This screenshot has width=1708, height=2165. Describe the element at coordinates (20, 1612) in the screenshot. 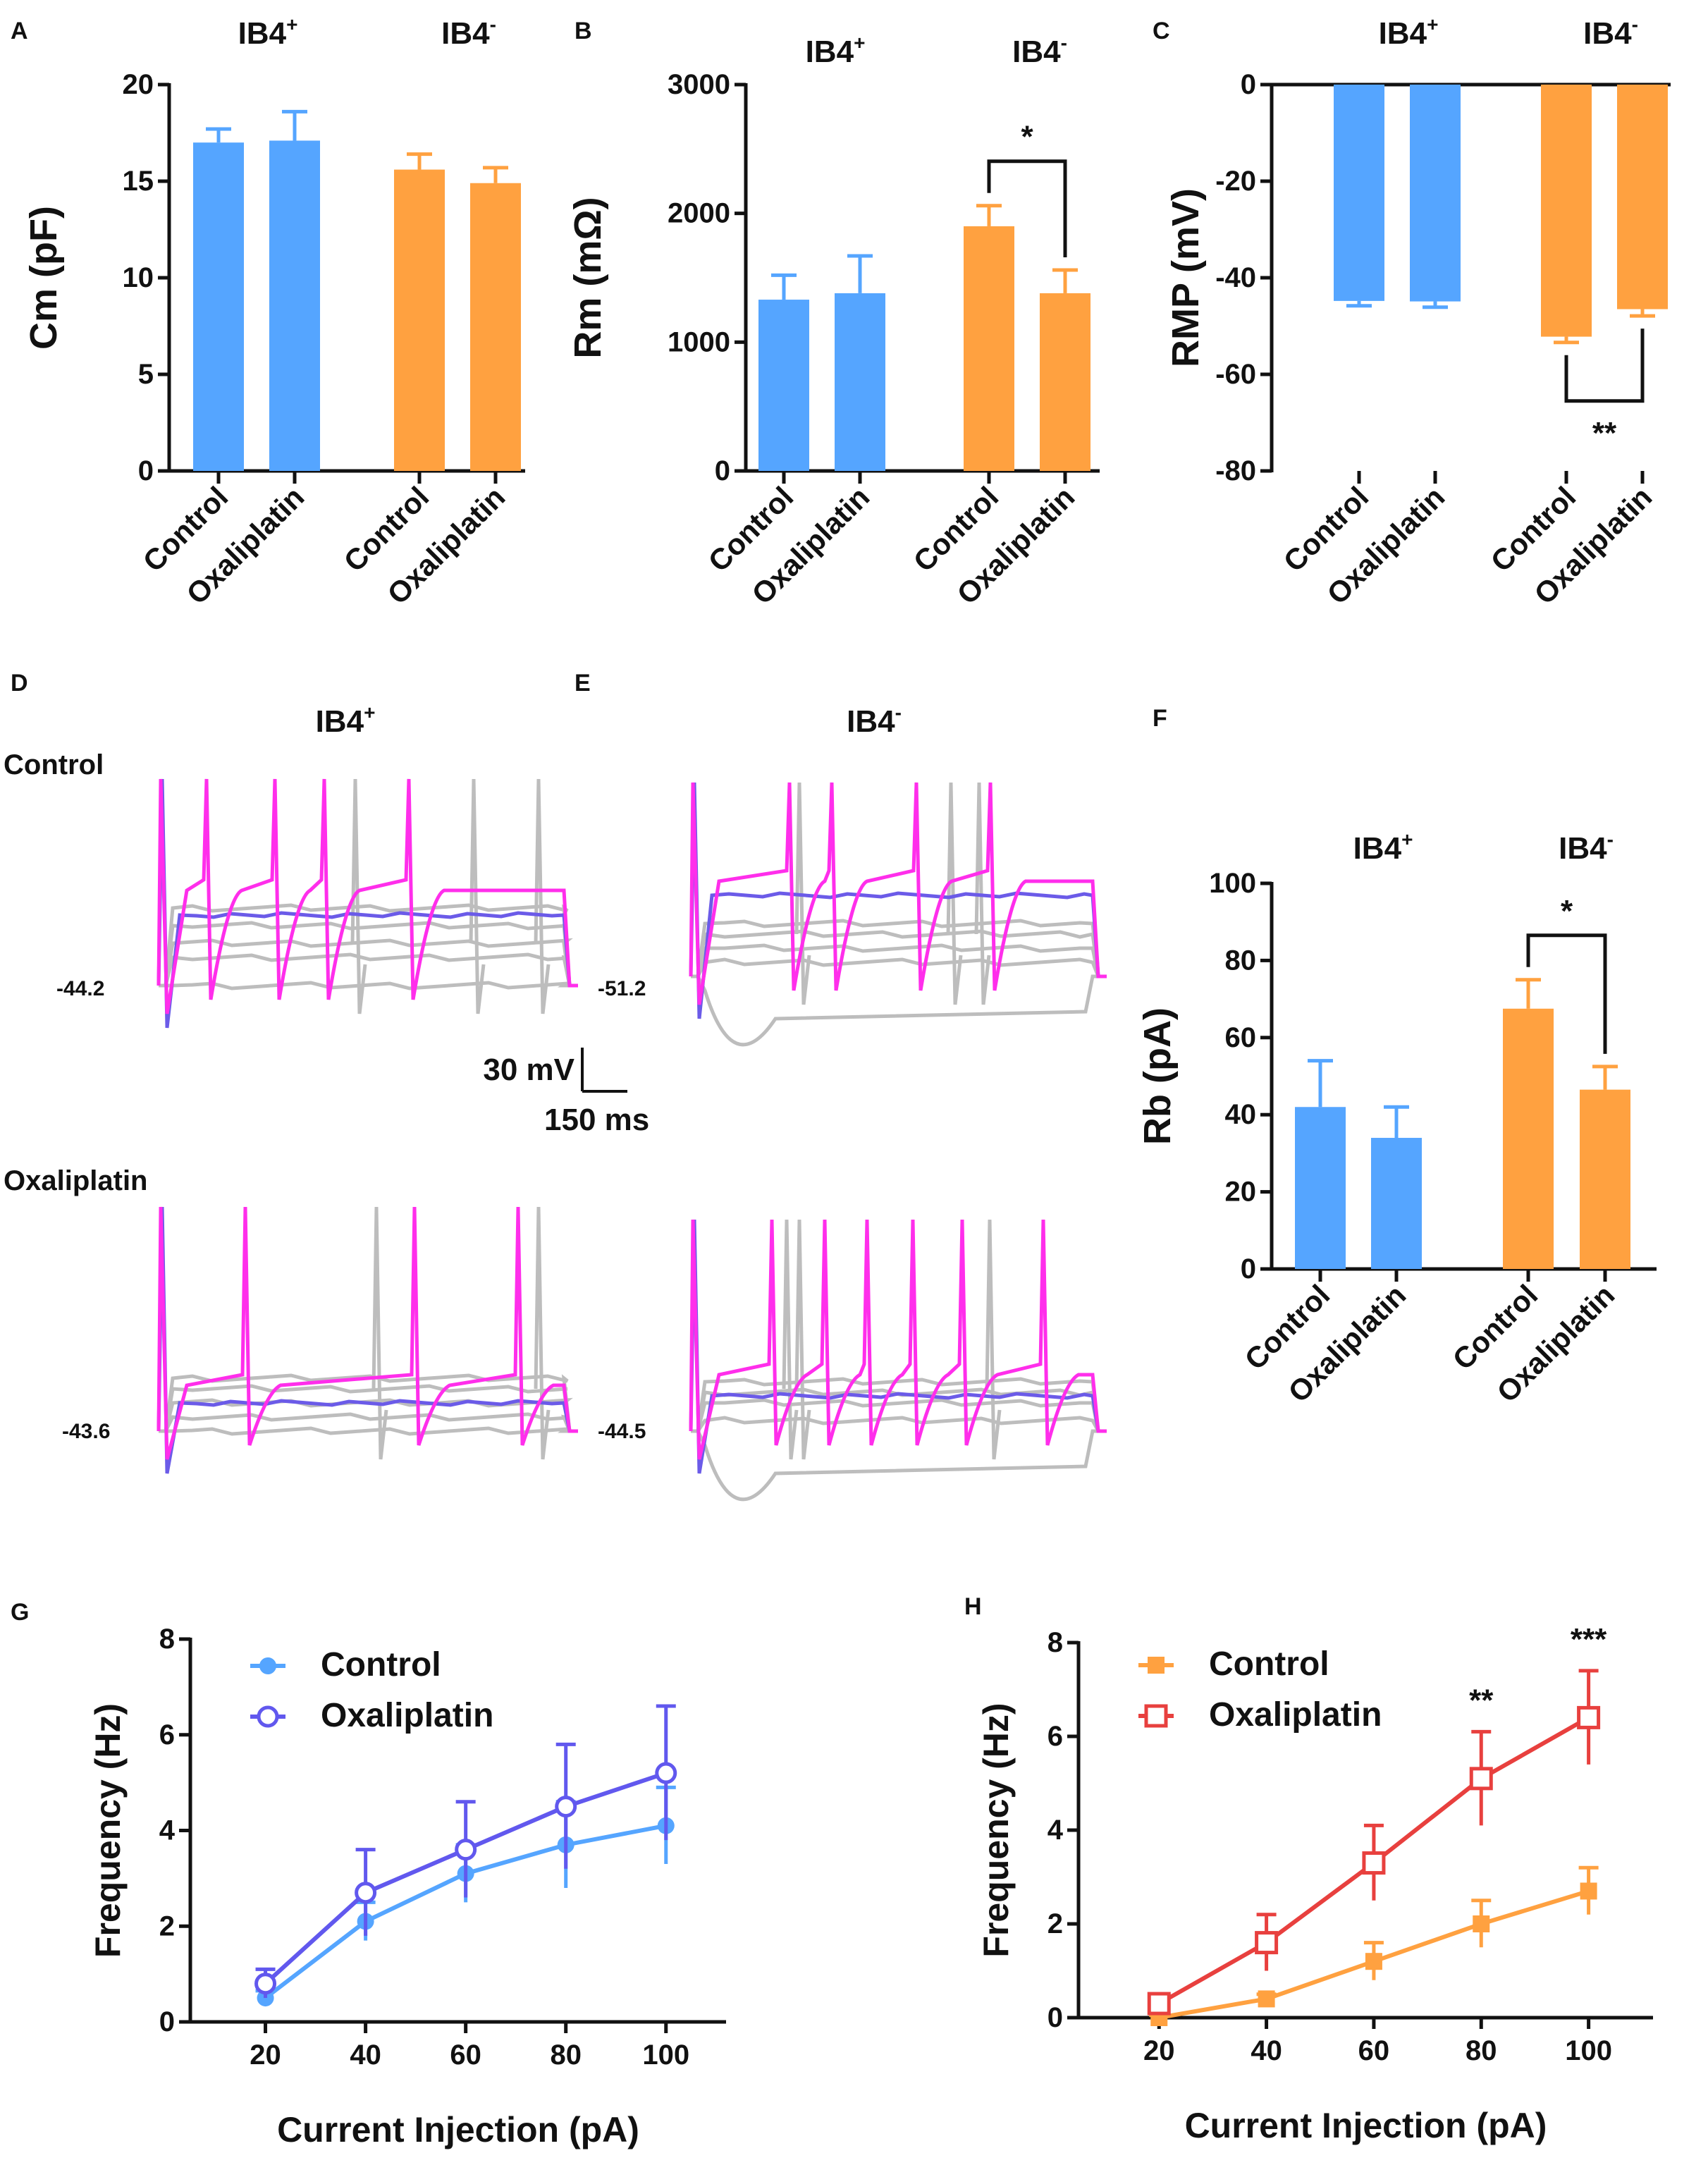

I see `panel-label-g: G` at that location.